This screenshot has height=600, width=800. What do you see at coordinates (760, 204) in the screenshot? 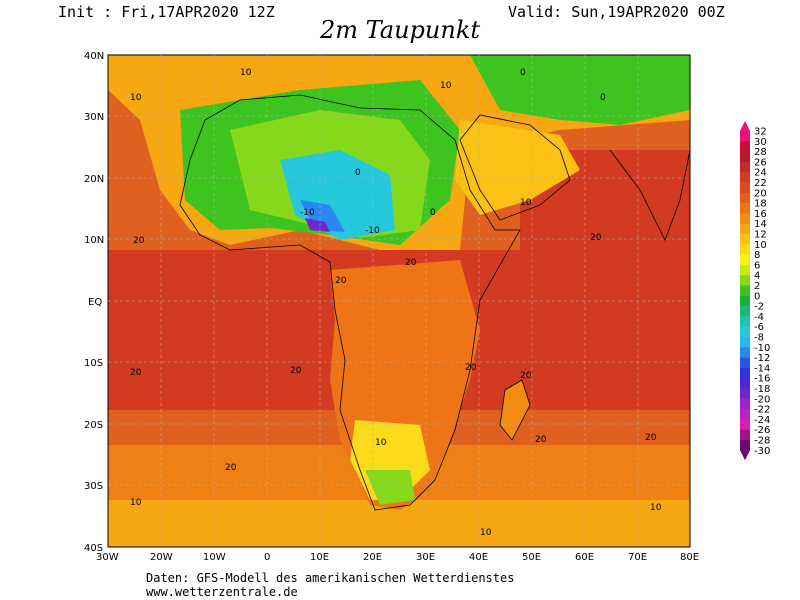
I see `color-scale-label: 18` at bounding box center [760, 204].